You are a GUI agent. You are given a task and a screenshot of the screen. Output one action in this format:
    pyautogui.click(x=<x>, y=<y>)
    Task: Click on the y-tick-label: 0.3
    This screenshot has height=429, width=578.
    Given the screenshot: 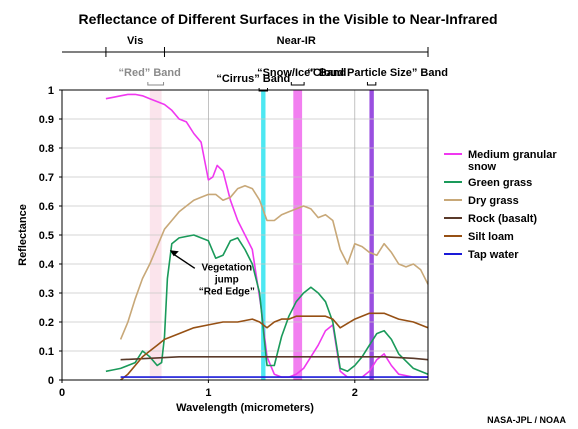 What is the action you would take?
    pyautogui.click(x=46, y=294)
    